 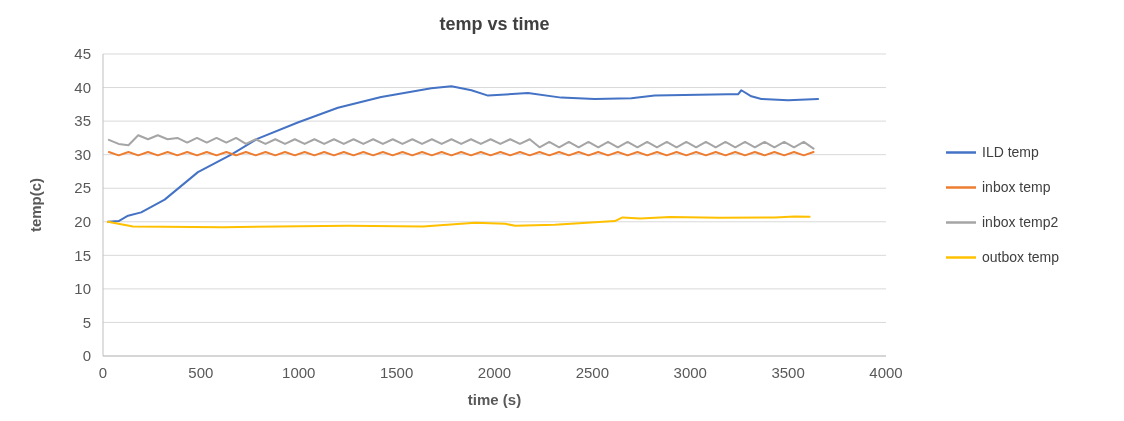 I want to click on x-tick-label: 2000, so click(x=494, y=372).